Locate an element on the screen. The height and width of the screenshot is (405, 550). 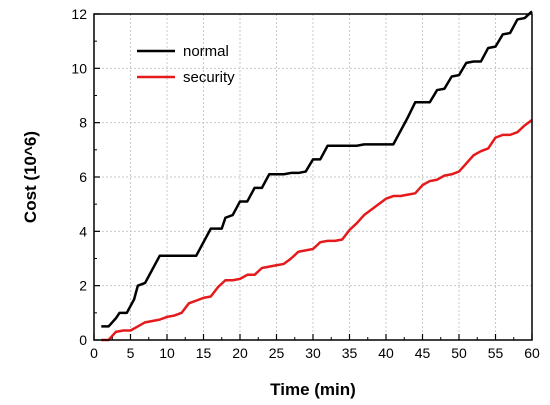
y-tick-label: 10 is located at coordinates (79, 68).